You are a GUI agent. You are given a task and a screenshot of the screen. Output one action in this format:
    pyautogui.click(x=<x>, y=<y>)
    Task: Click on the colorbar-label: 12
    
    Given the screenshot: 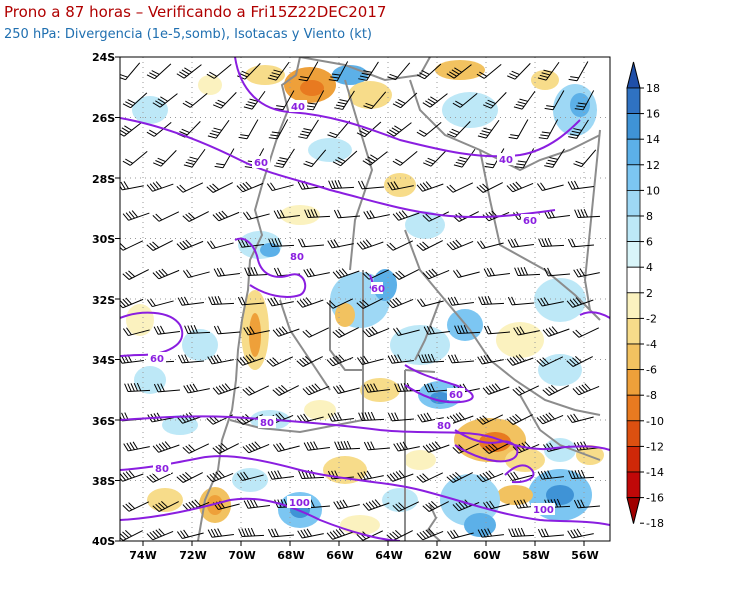 What is the action you would take?
    pyautogui.click(x=653, y=165)
    